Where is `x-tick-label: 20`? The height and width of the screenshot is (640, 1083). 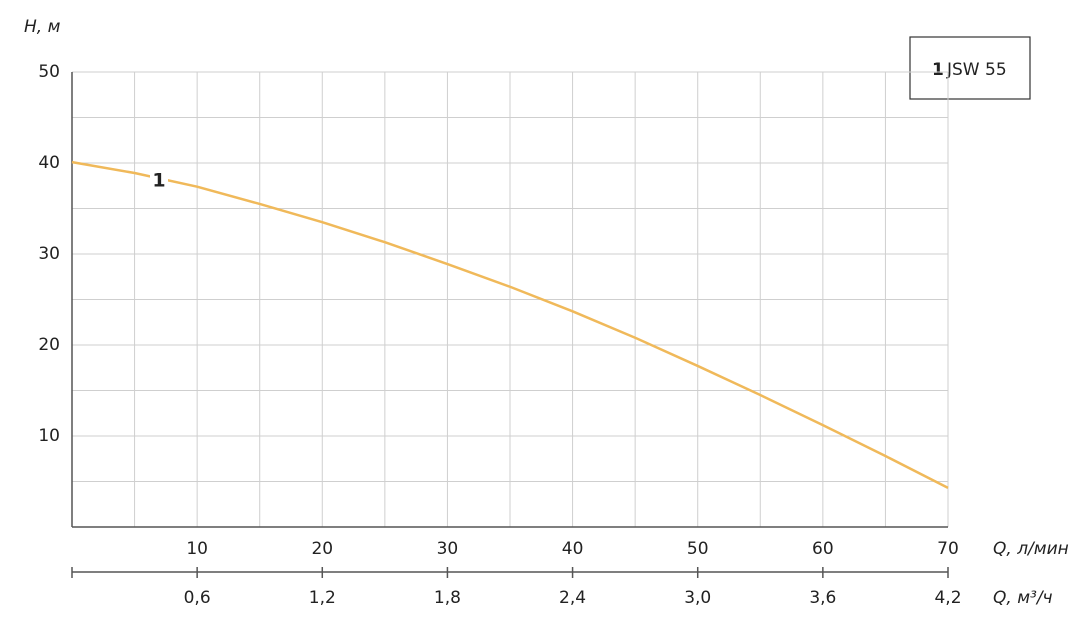
x-tick-label: 20 is located at coordinates (322, 549).